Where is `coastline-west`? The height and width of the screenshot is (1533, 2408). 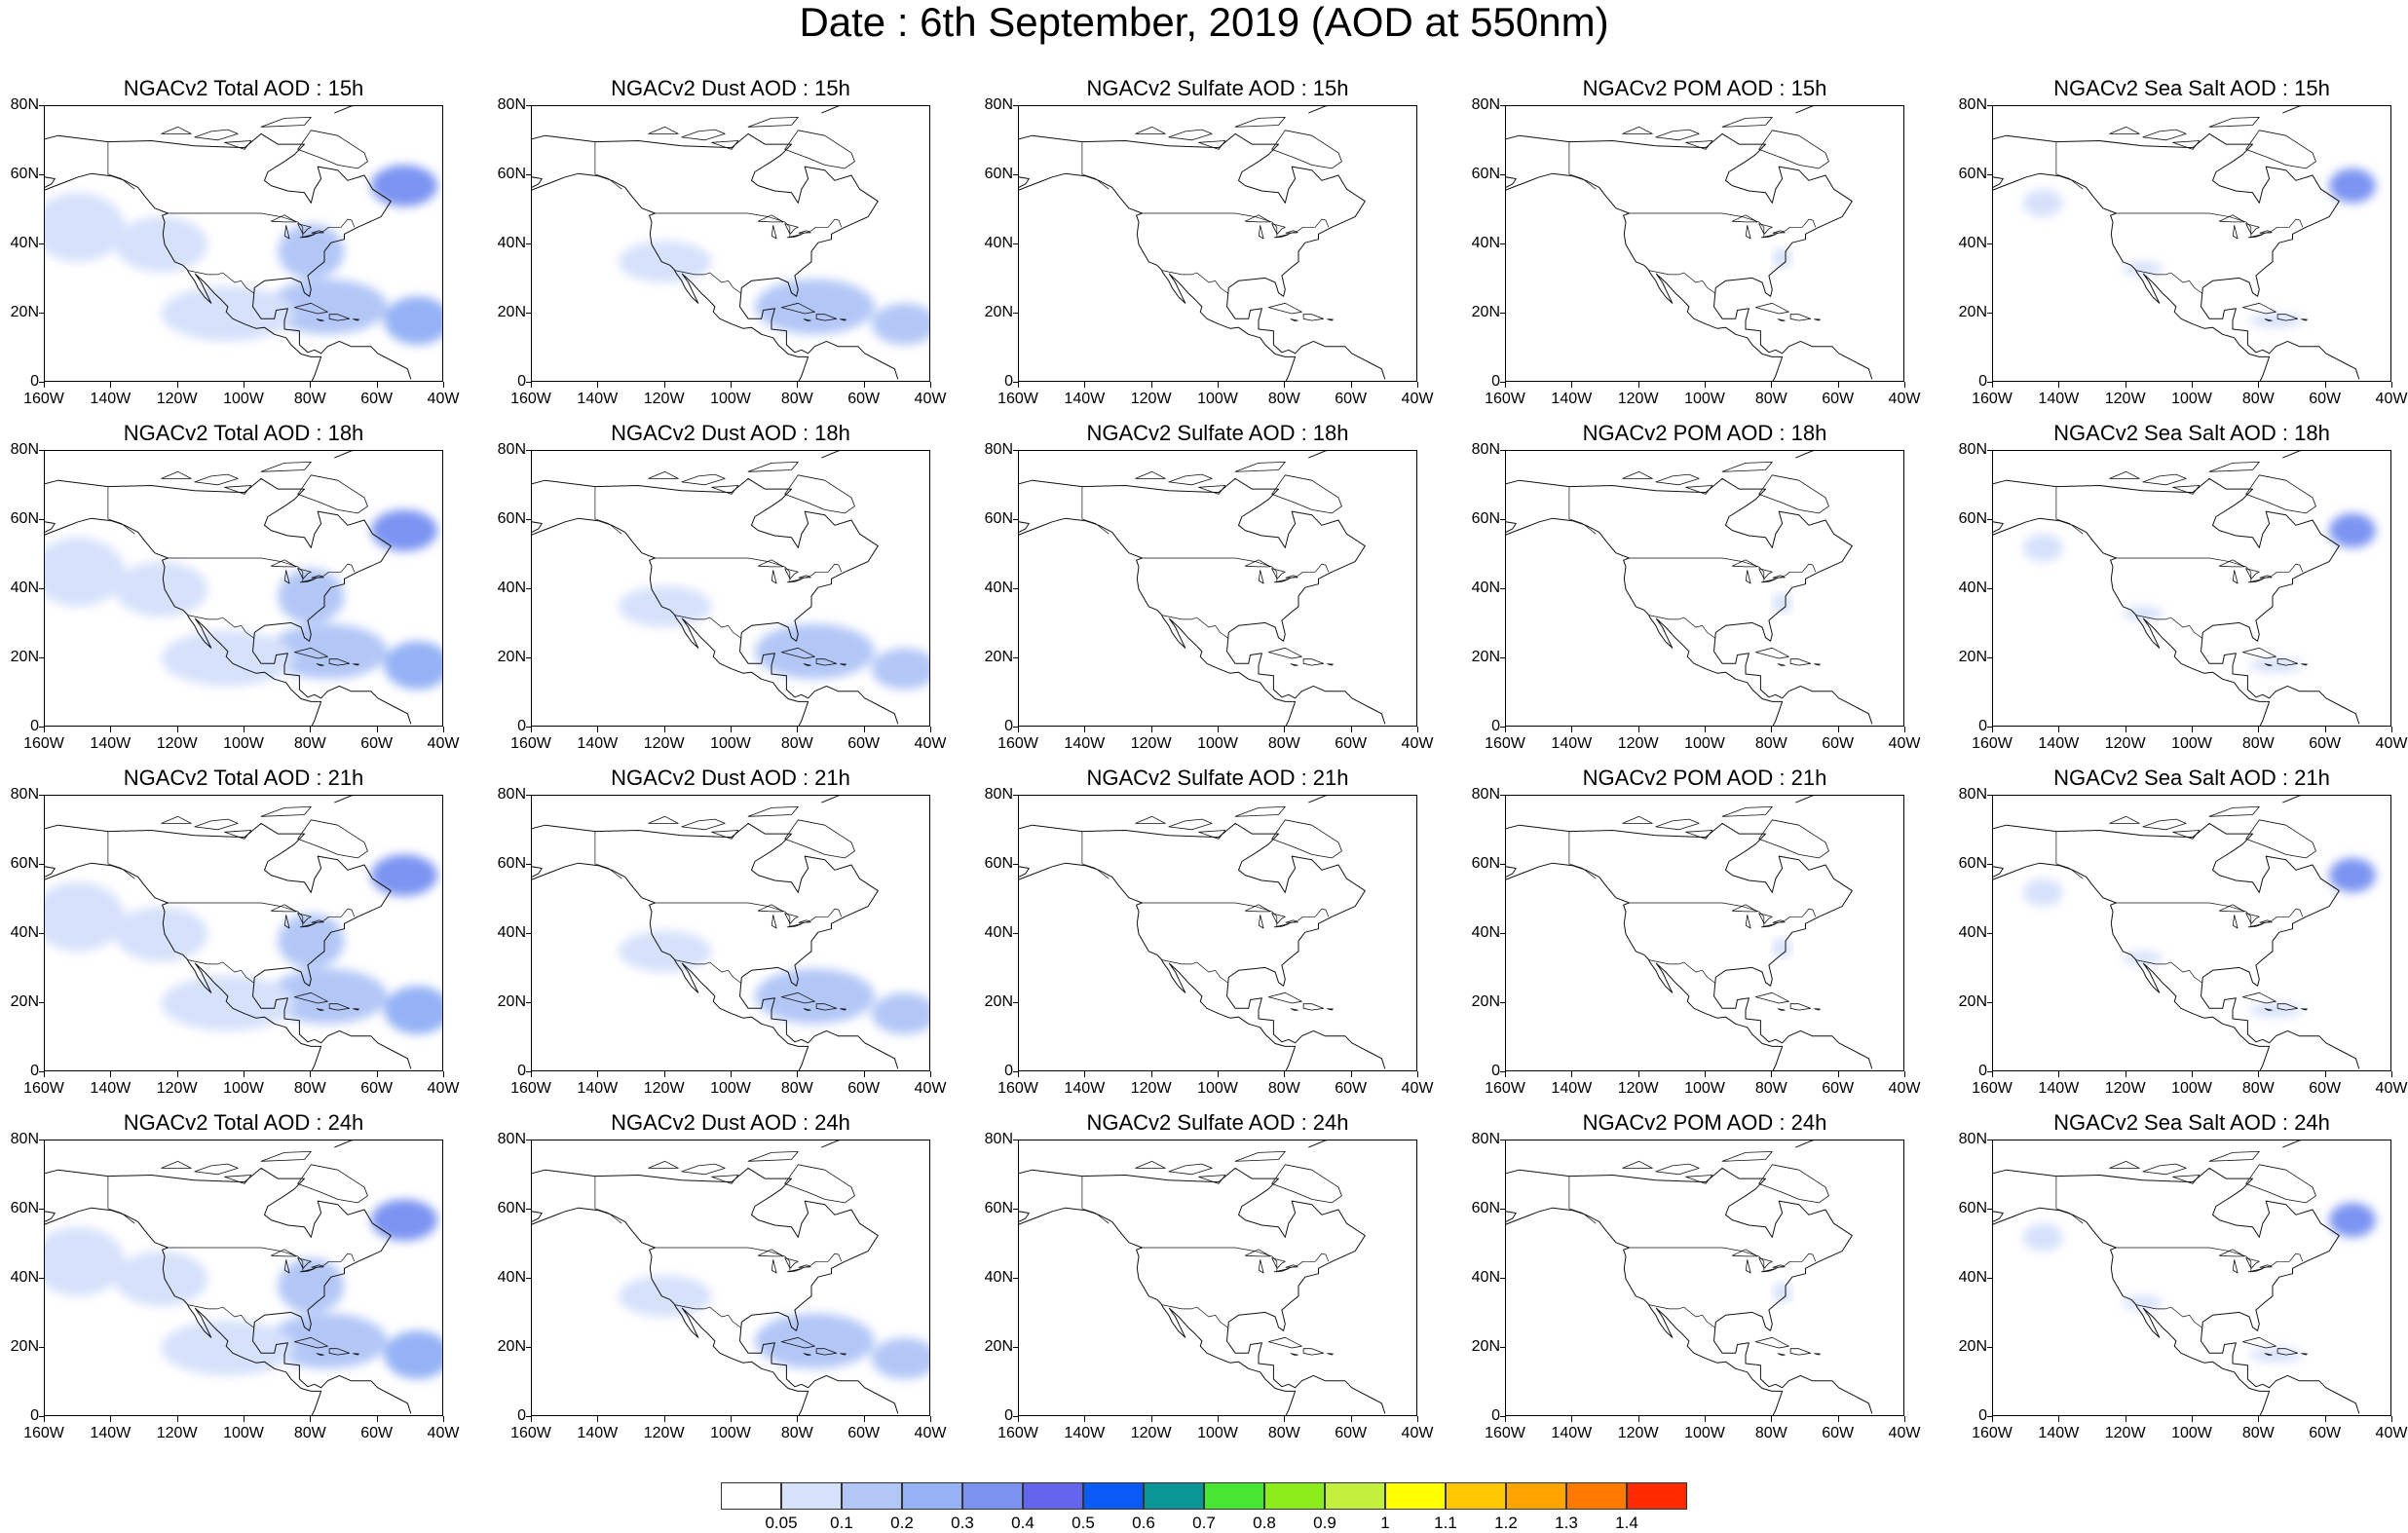 coastline-west is located at coordinates (2132, 621).